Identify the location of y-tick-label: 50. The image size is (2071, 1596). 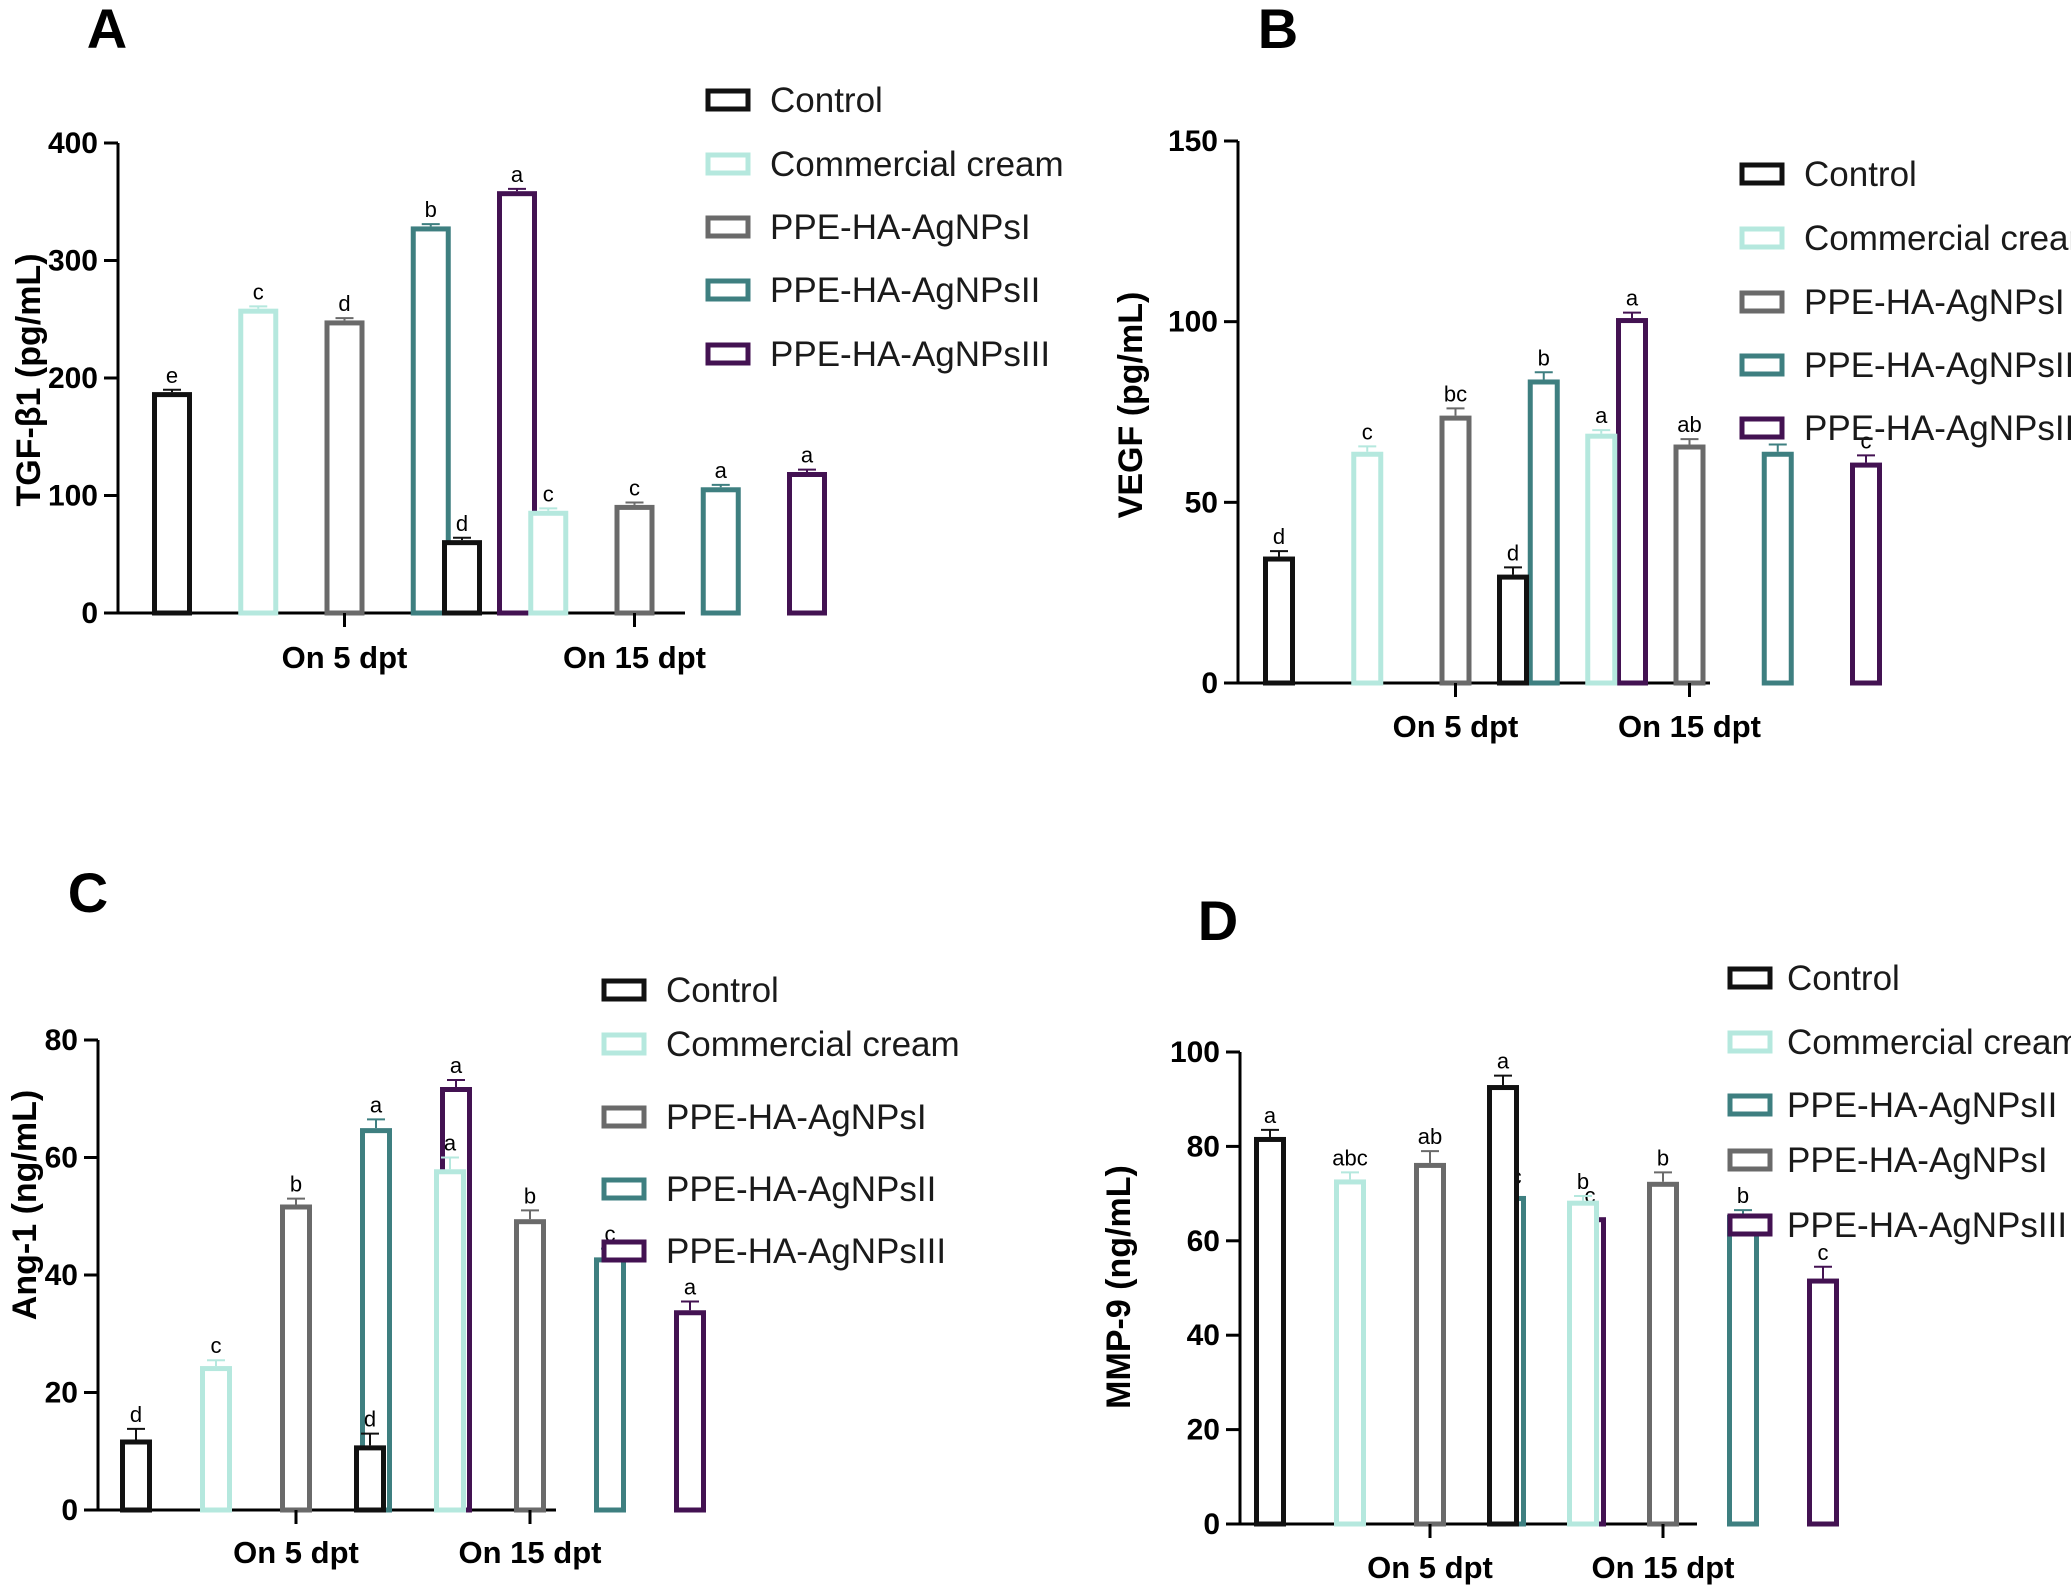
(1201, 502).